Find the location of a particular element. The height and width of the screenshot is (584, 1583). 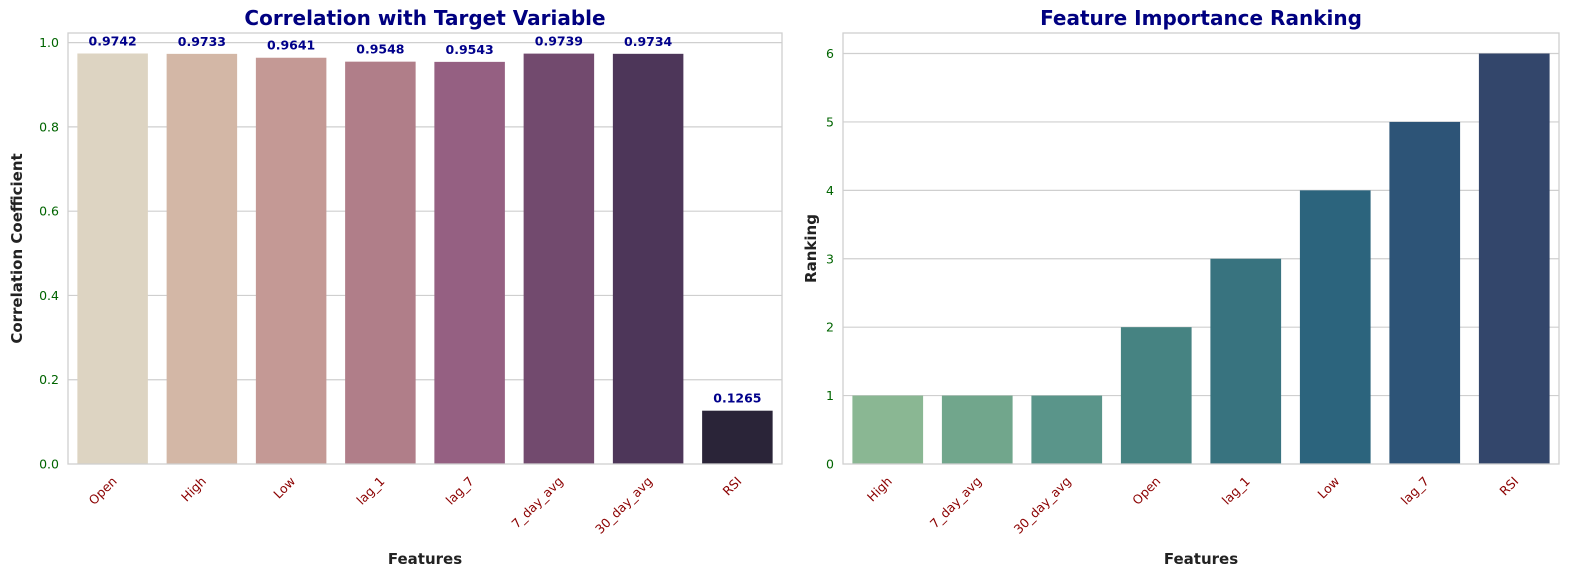

y-tick-label: 0.6 is located at coordinates (49, 211).